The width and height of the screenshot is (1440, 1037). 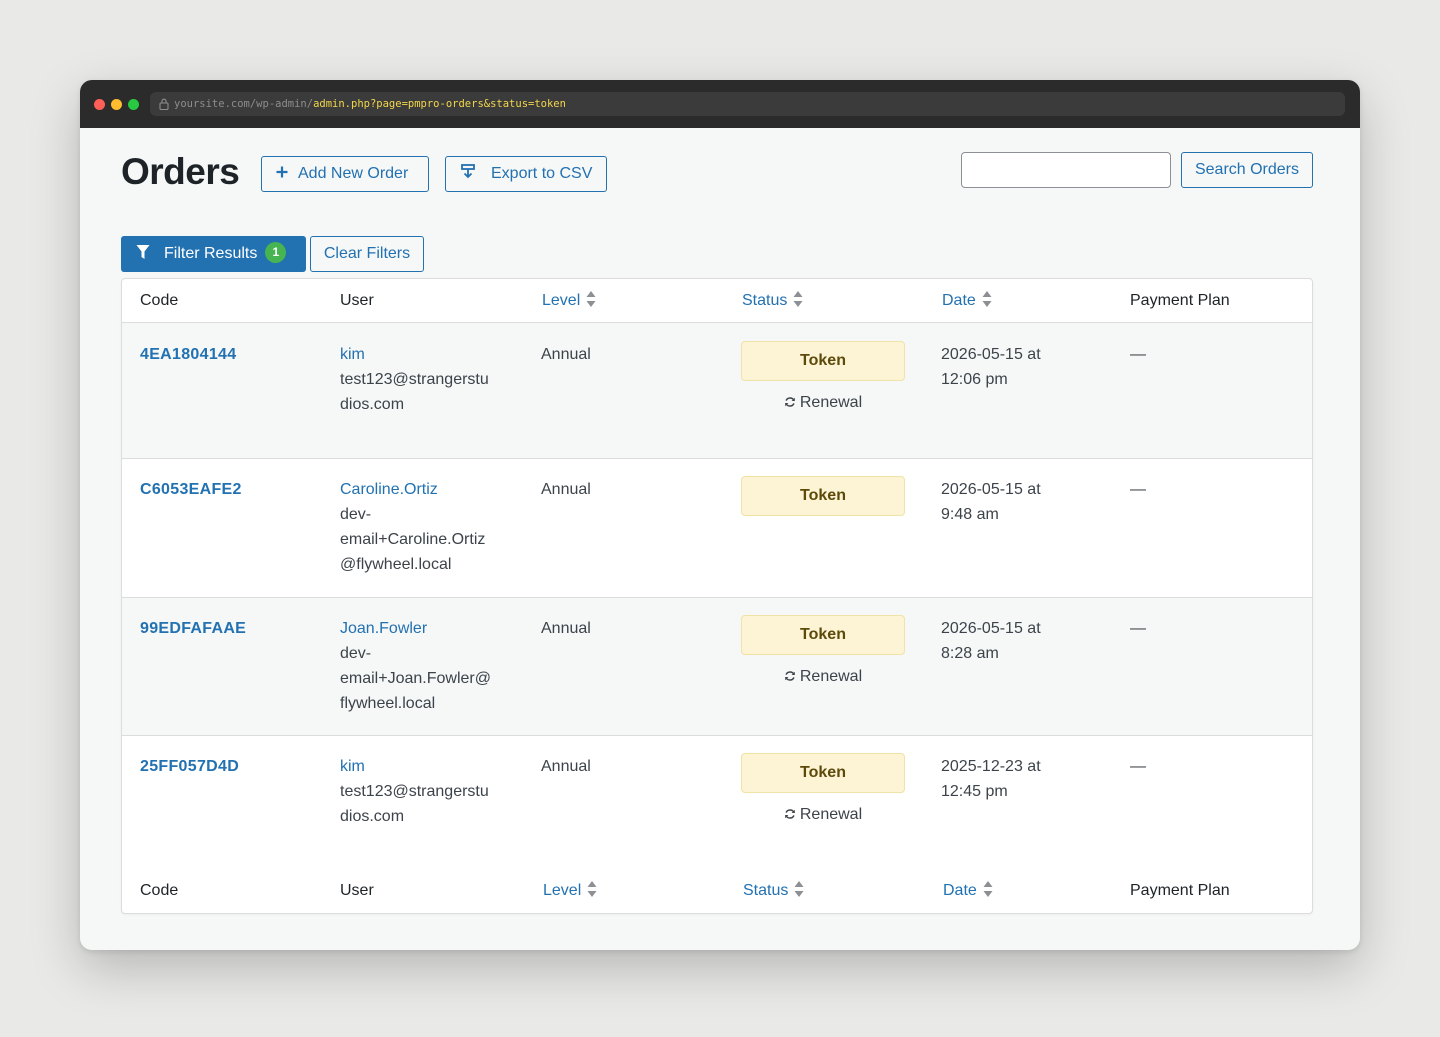 I want to click on date-line: 2025-12-23 at, so click(x=991, y=766).